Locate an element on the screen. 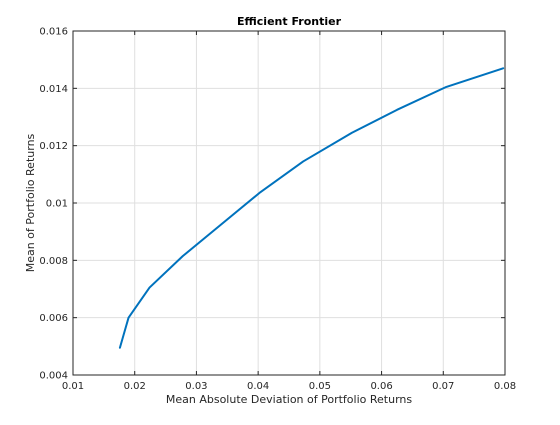  y-axis-label: Mean of Portfolio Returns is located at coordinates (30, 202).